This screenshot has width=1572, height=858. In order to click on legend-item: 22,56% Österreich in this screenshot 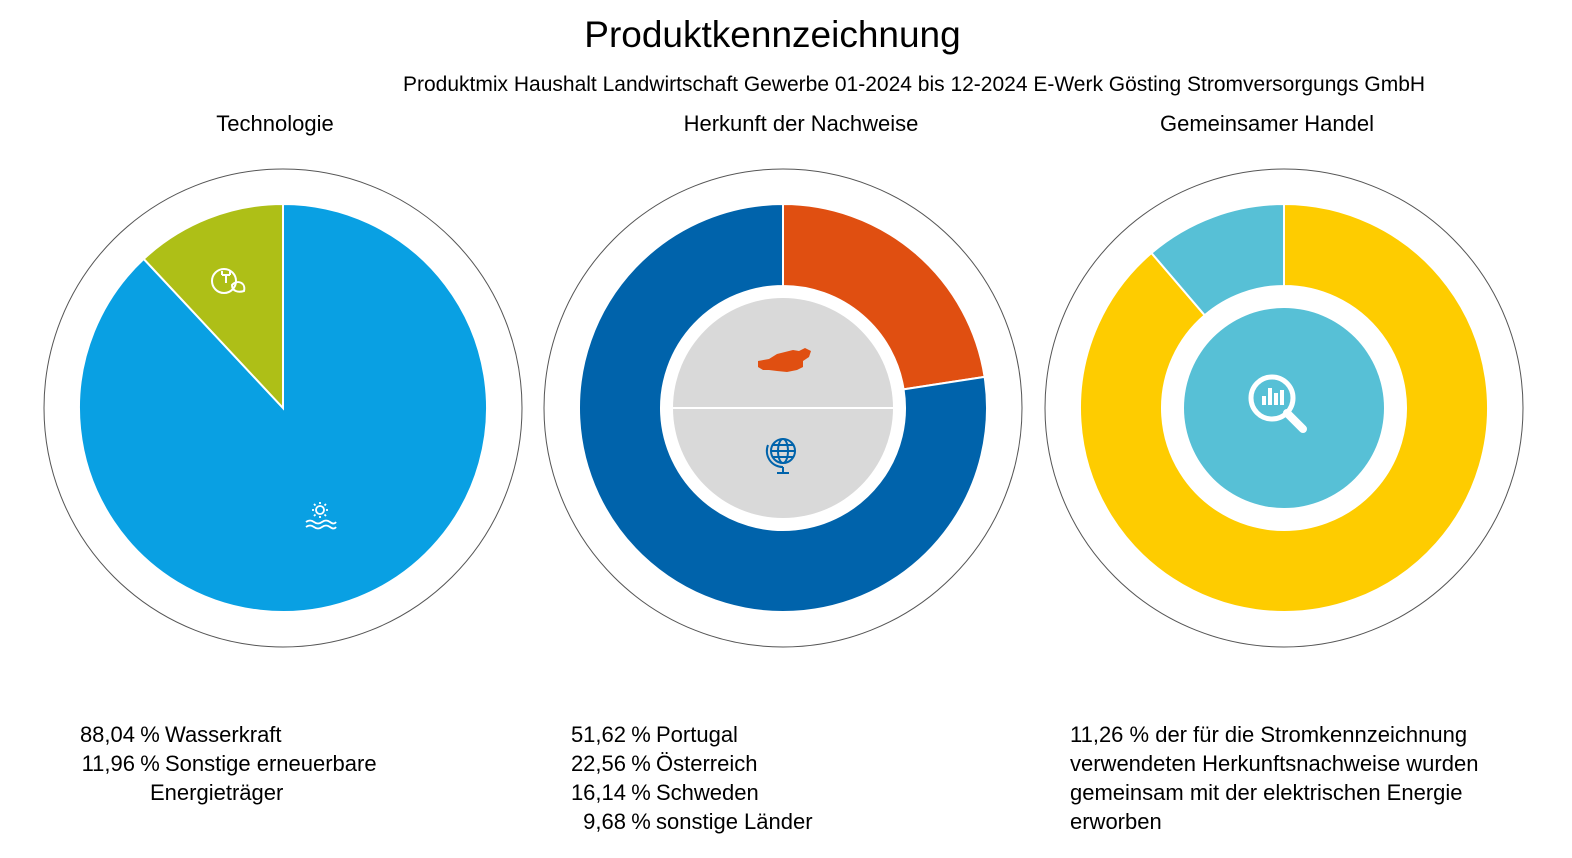, I will do `click(674, 763)`.